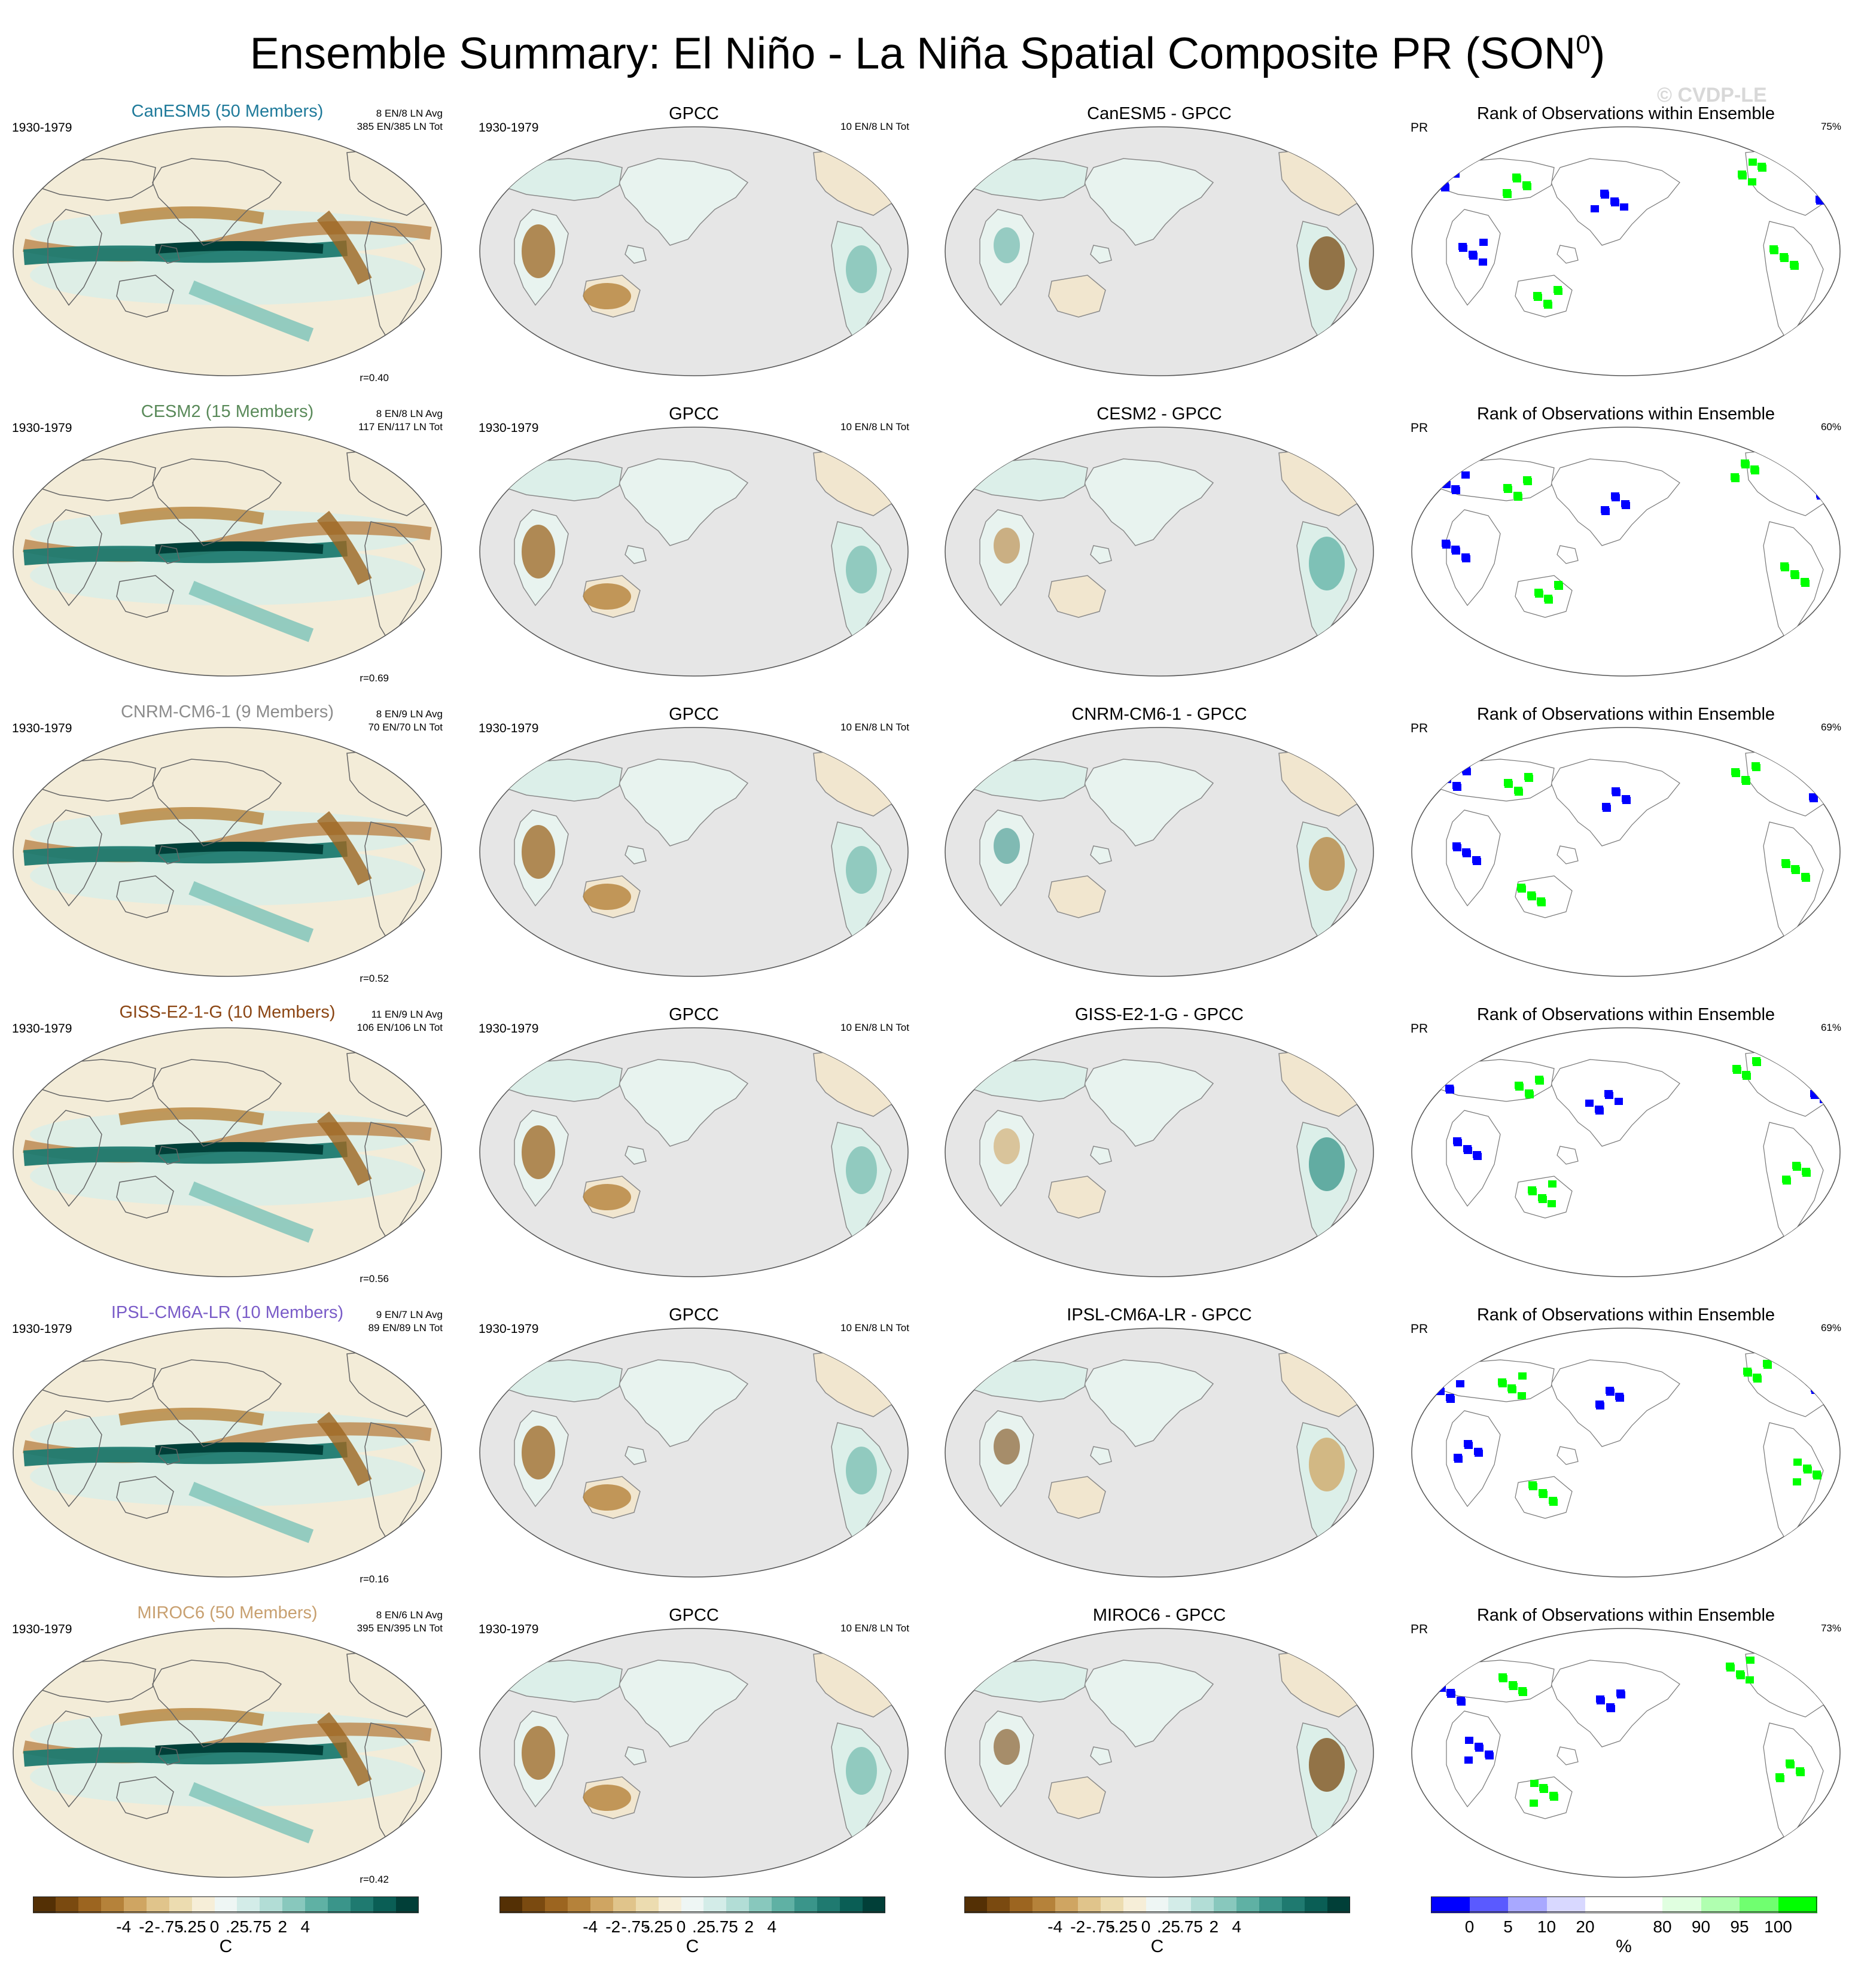  Describe the element at coordinates (374, 377) in the screenshot. I see `pattern-correlation: r=0.40` at that location.